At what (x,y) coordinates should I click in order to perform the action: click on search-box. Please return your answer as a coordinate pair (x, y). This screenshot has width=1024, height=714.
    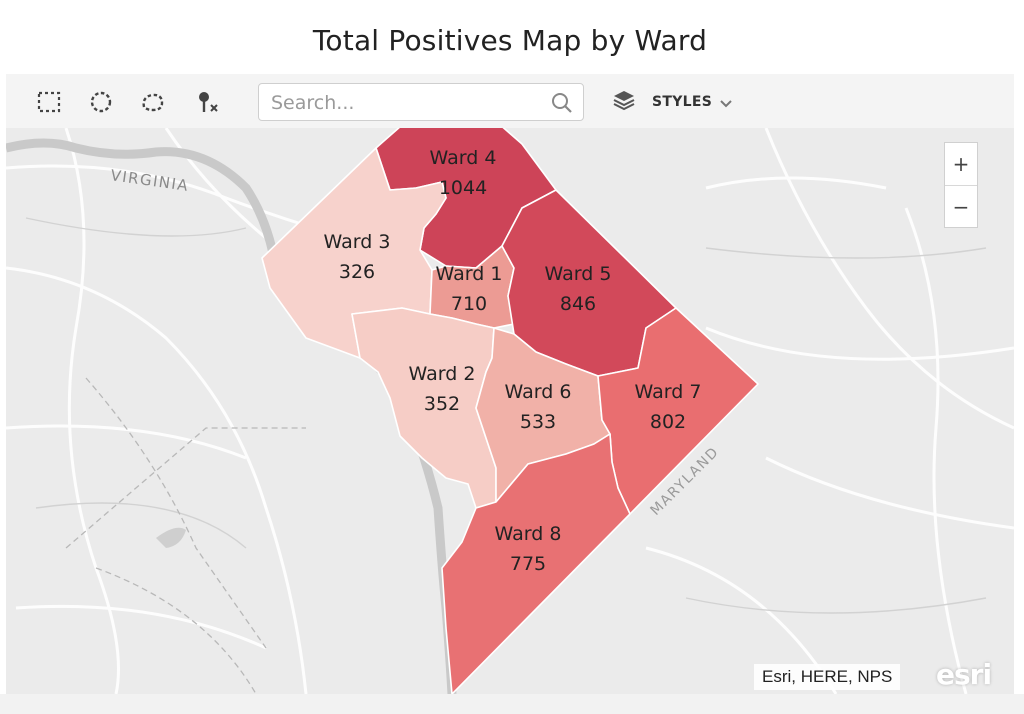
    Looking at the image, I should click on (421, 102).